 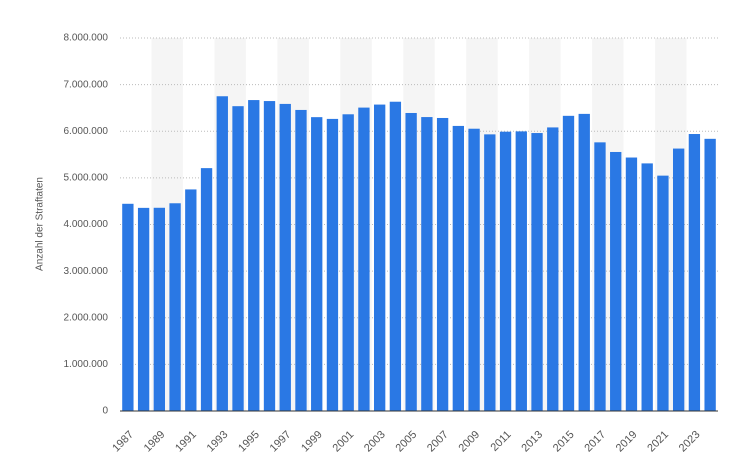 I want to click on x-tick-label: 1987, so click(x=123, y=442).